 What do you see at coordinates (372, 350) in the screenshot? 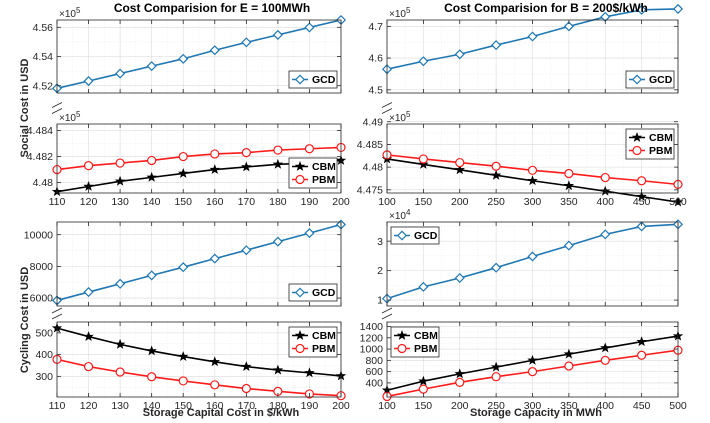
I see `chart4-lower-y-tick-label: 1000` at bounding box center [372, 350].